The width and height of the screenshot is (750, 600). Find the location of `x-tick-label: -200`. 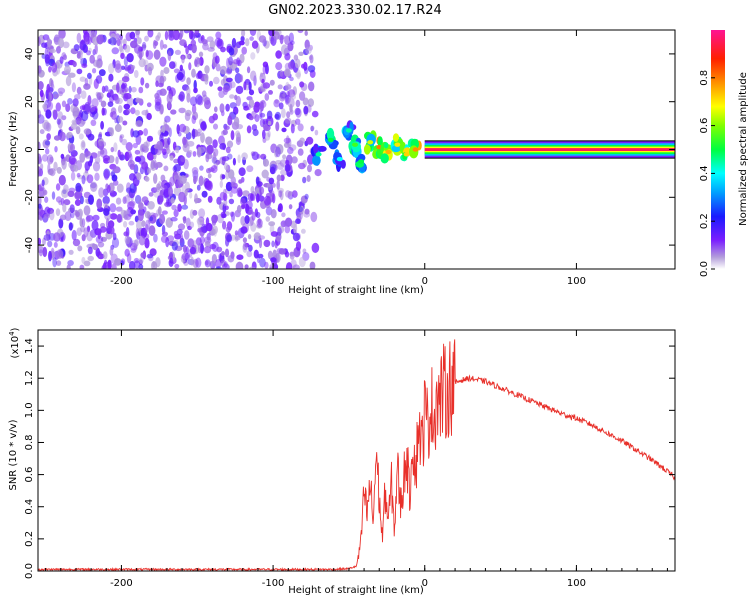

x-tick-label: -200 is located at coordinates (121, 281).